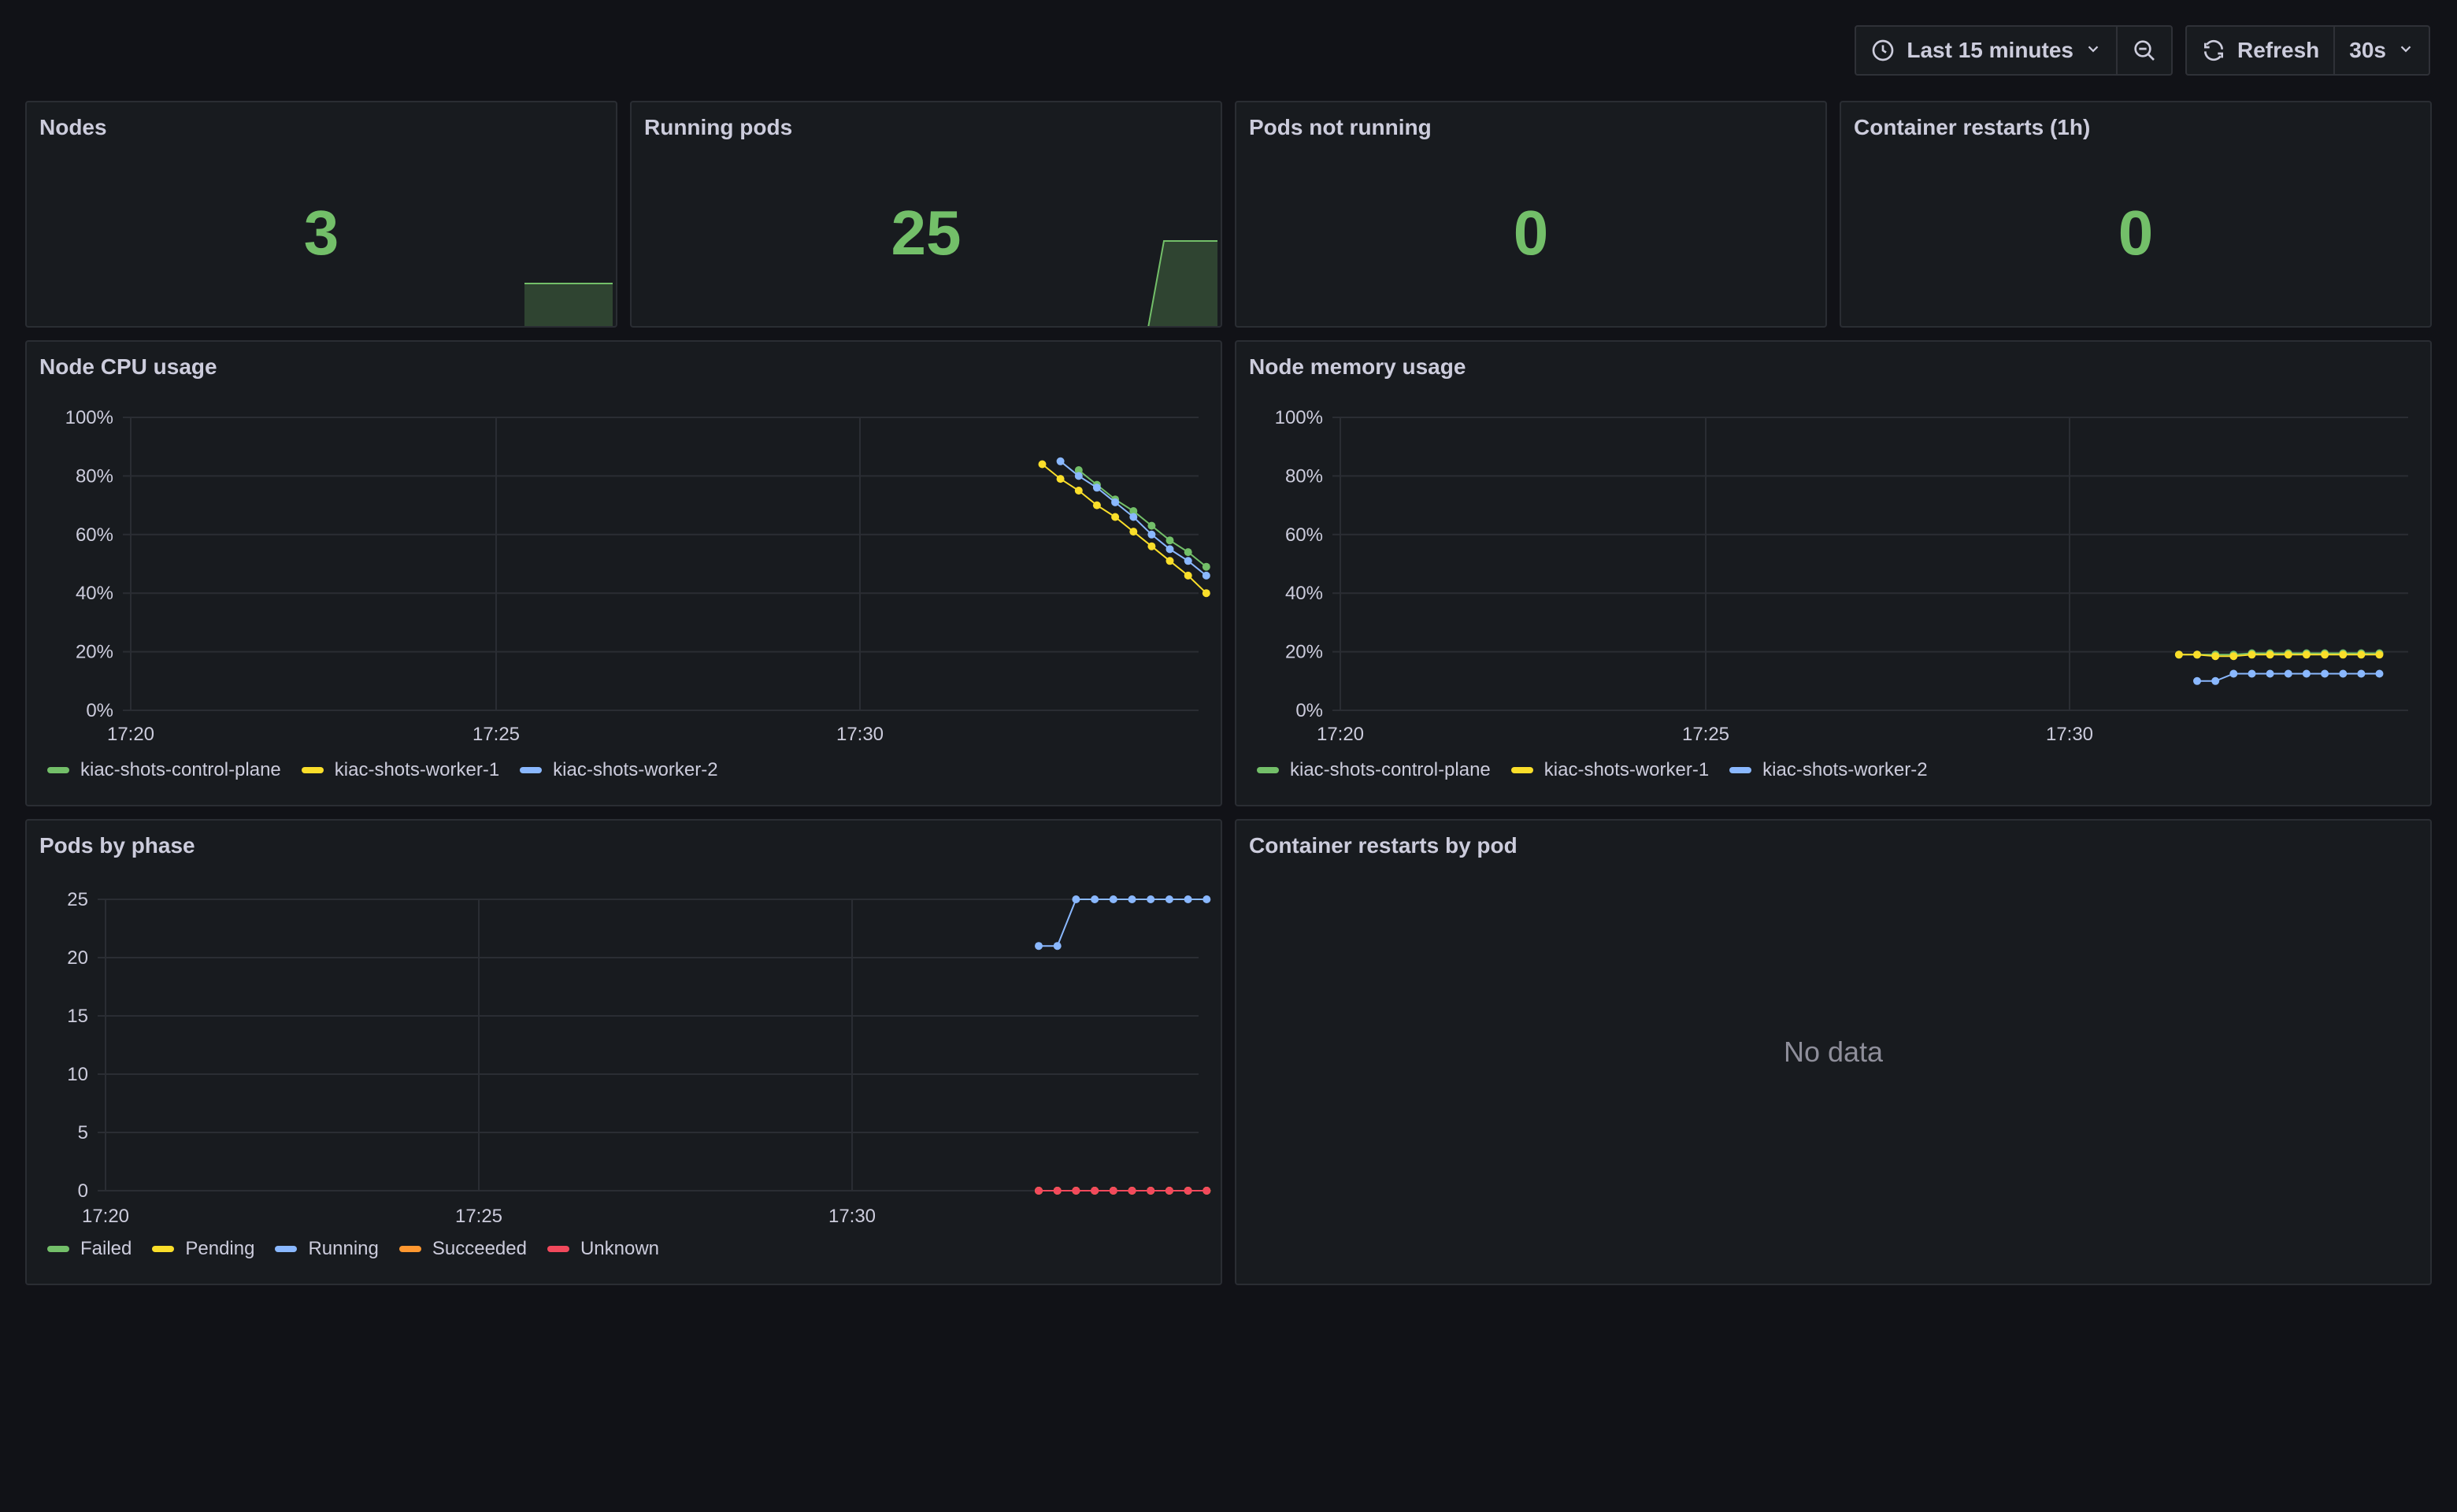 The image size is (2457, 1512). Describe the element at coordinates (462, 1249) in the screenshot. I see `legend-item: Succeeded` at that location.